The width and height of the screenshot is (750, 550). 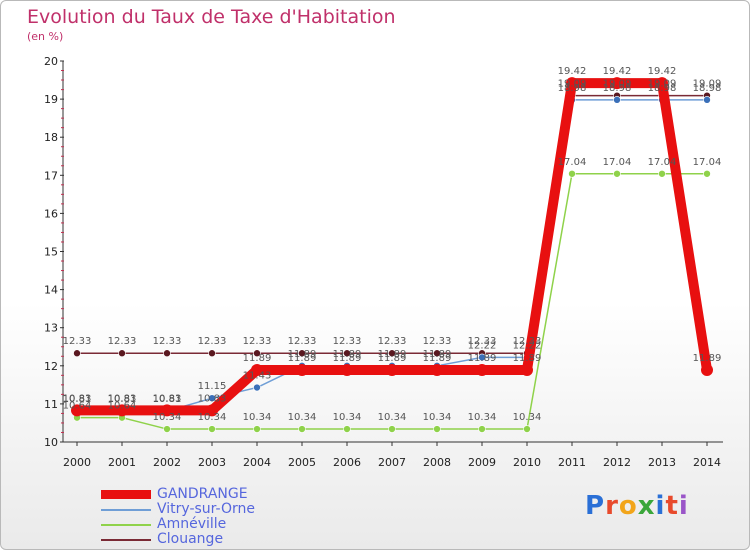 What do you see at coordinates (51, 366) in the screenshot?
I see `y-tick-label: 12` at bounding box center [51, 366].